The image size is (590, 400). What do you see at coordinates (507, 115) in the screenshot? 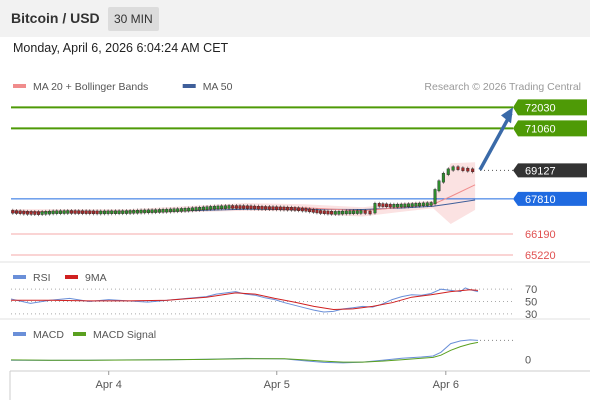
I see `projection-arrow-head` at bounding box center [507, 115].